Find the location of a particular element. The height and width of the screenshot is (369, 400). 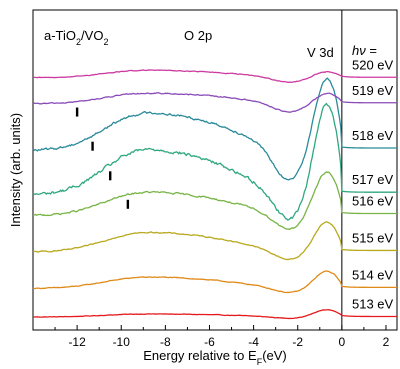

photon-energy-label: 517 eV is located at coordinates (373, 179).